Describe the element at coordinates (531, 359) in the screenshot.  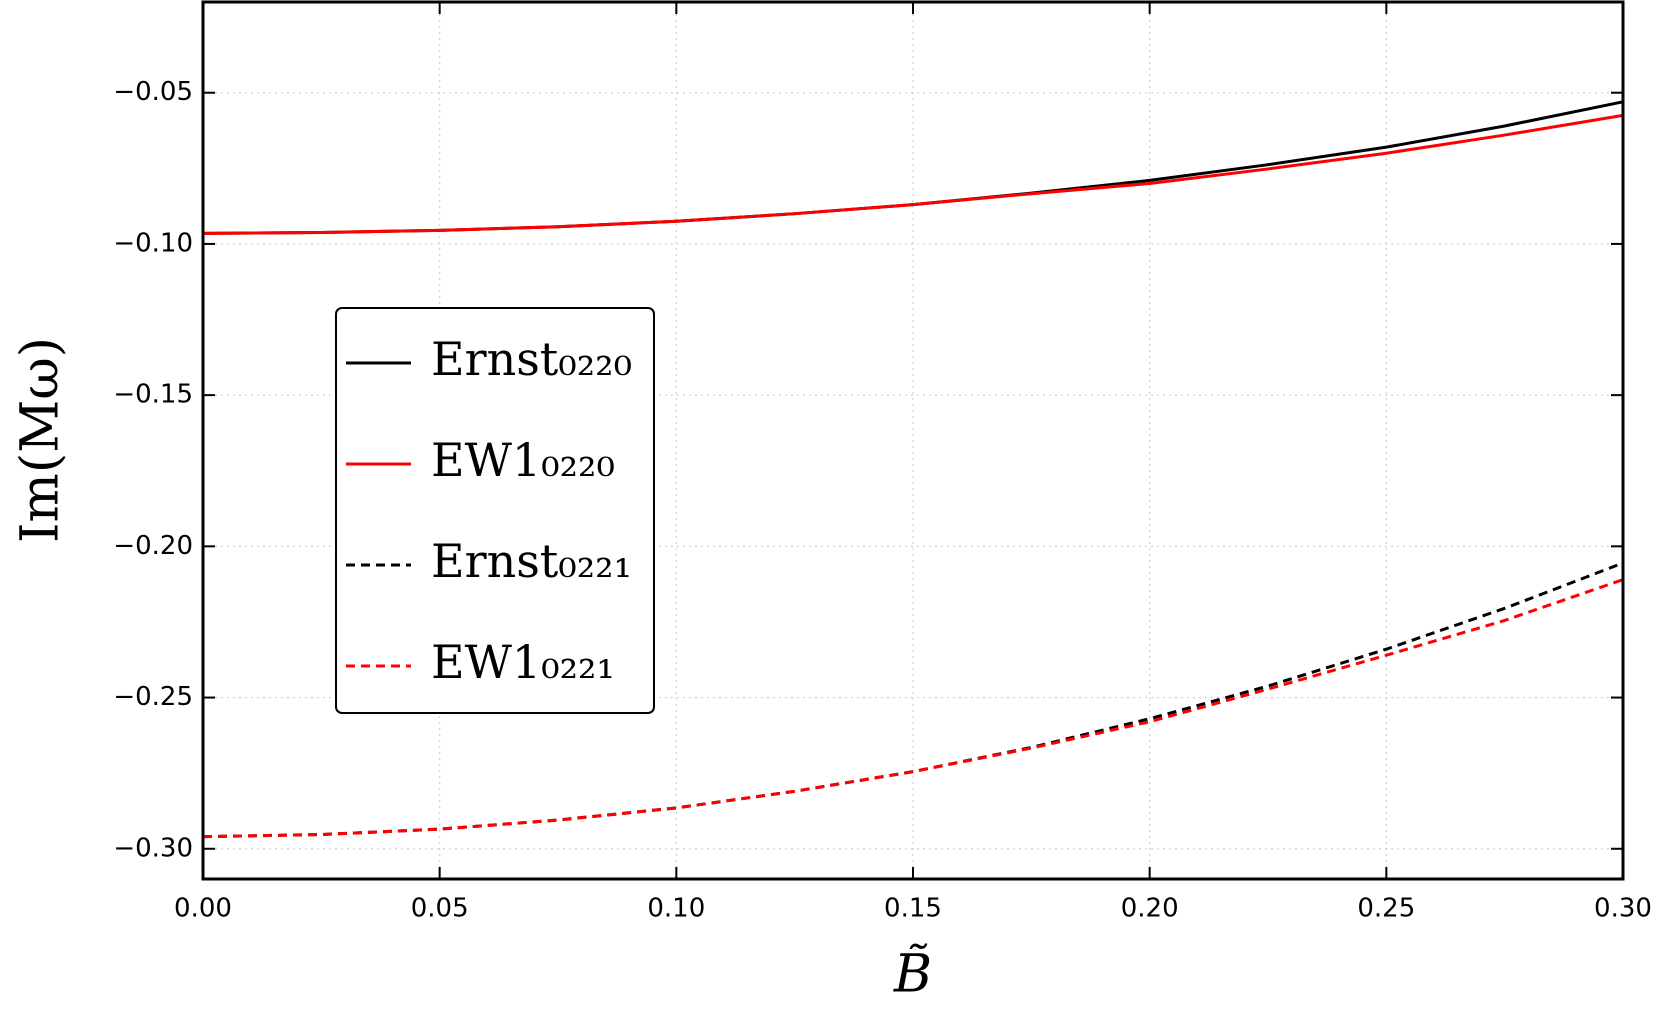
I see `legend-label: Ernst₀₂₂₀` at that location.